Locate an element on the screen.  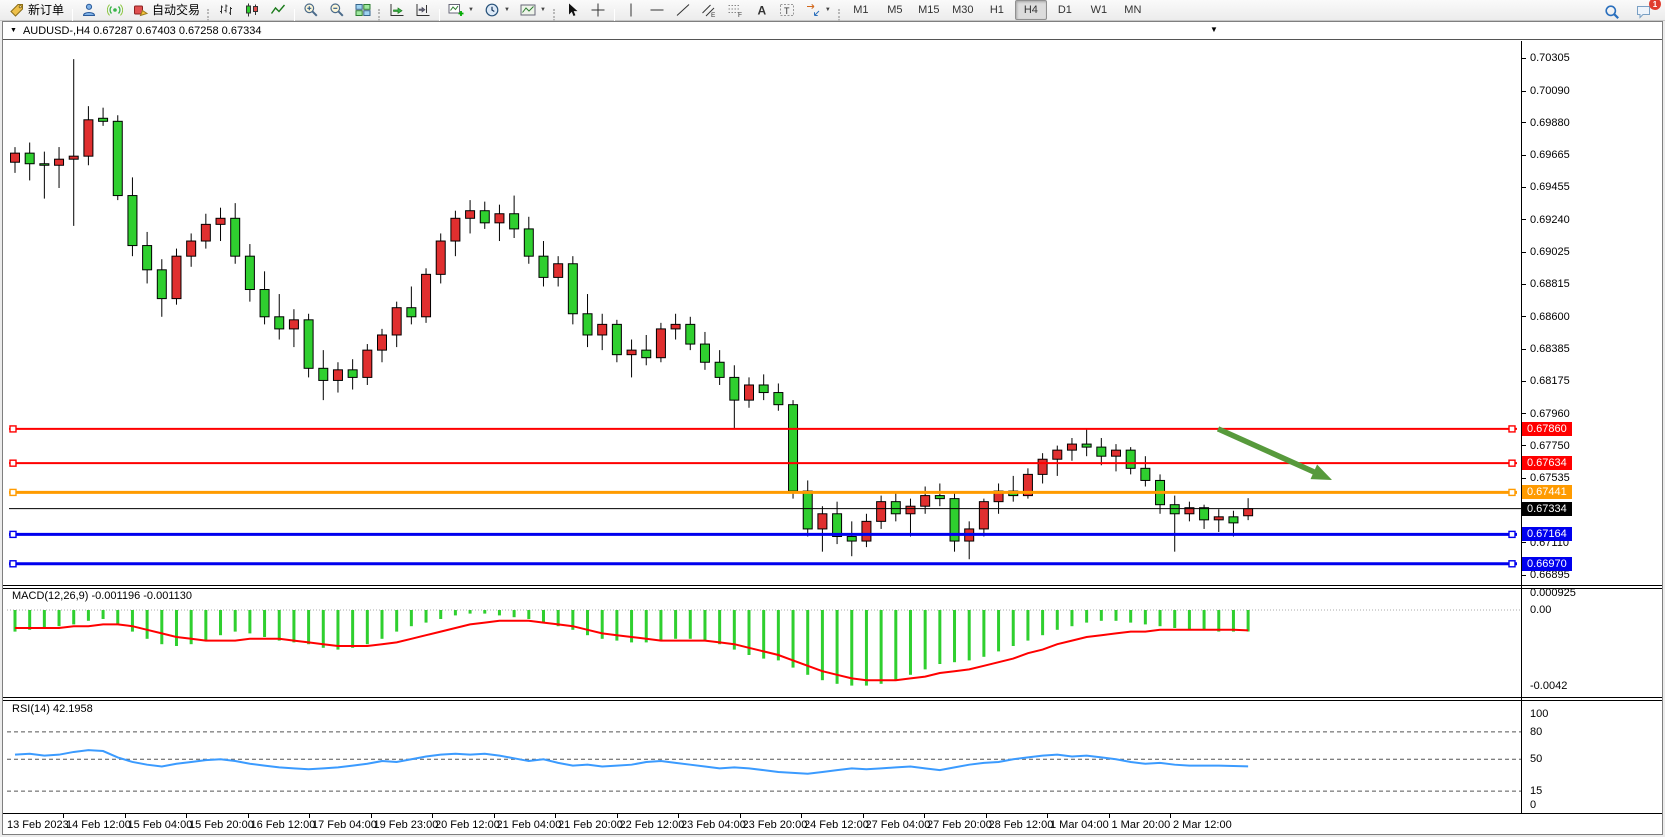
chat-button: 1 is located at coordinates (1646, 11).